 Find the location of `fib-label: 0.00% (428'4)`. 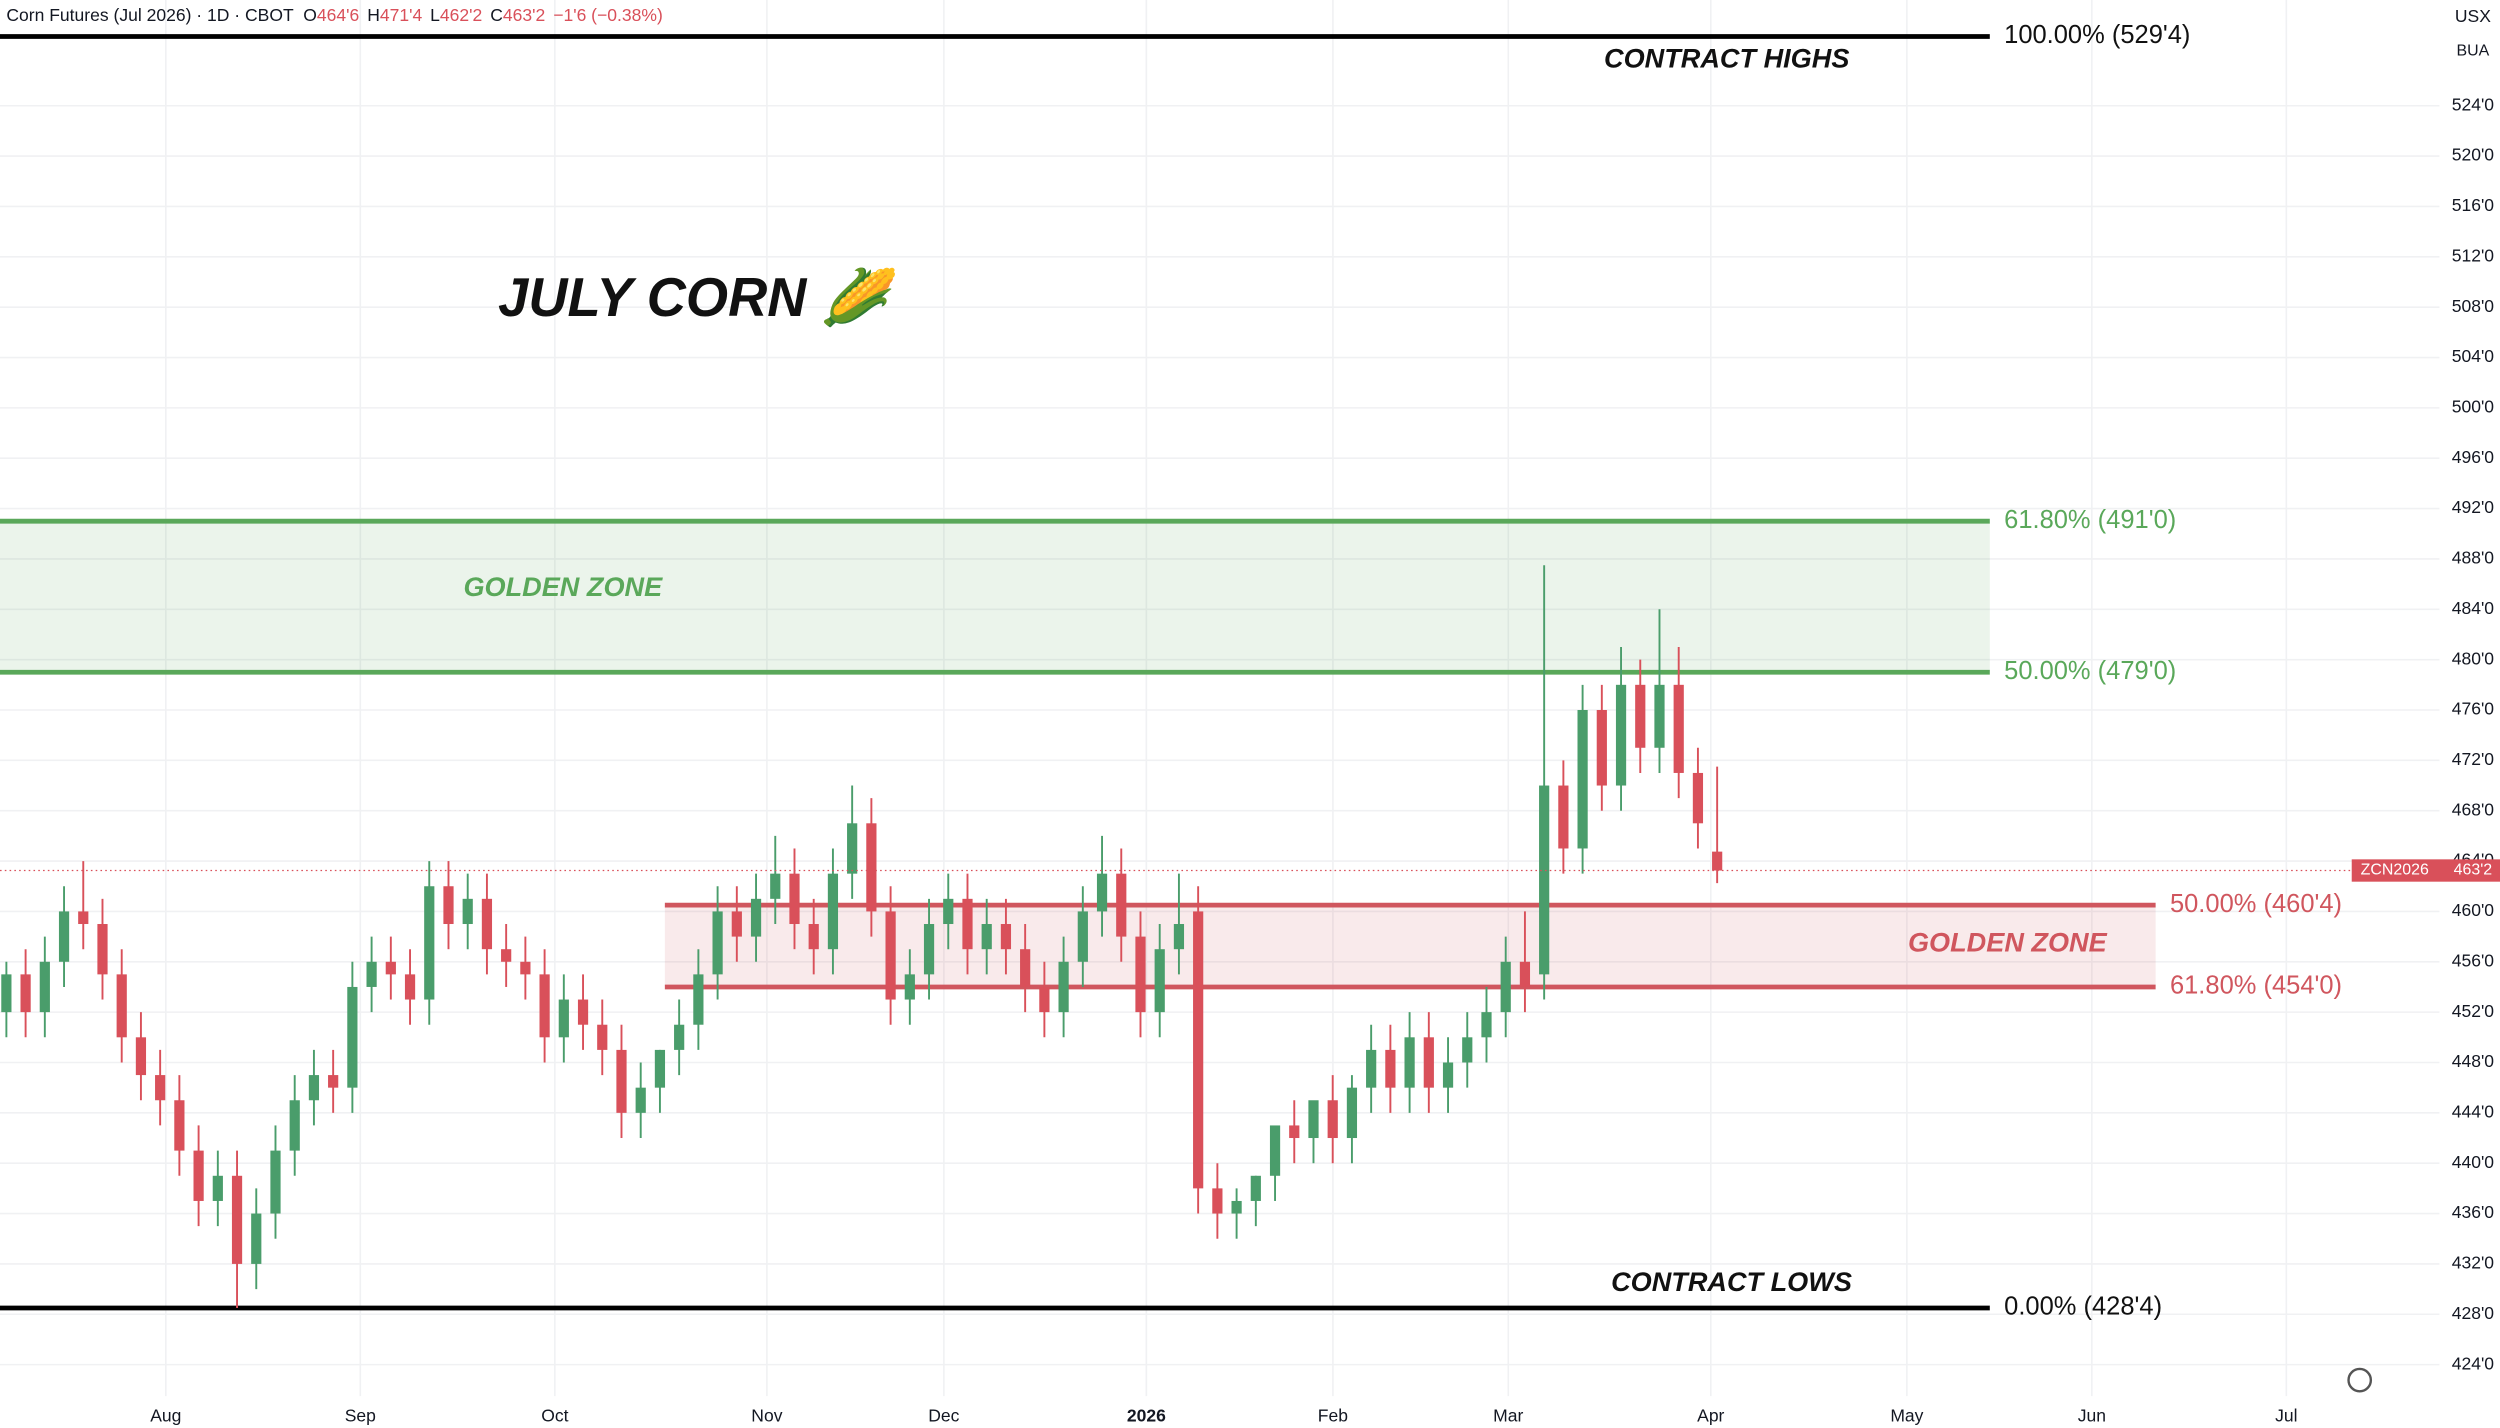

fib-label: 0.00% (428'4) is located at coordinates (2083, 1307).